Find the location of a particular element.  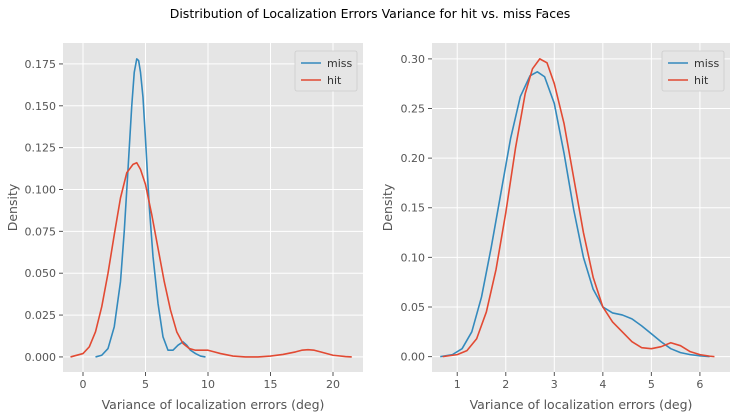

y-tick-label: 0.025 is located at coordinates (41, 315).